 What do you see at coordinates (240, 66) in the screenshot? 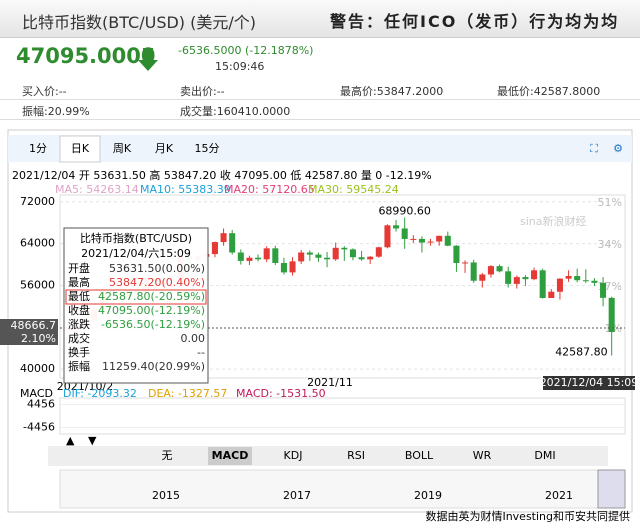
I see `time: 15:09:46` at bounding box center [240, 66].